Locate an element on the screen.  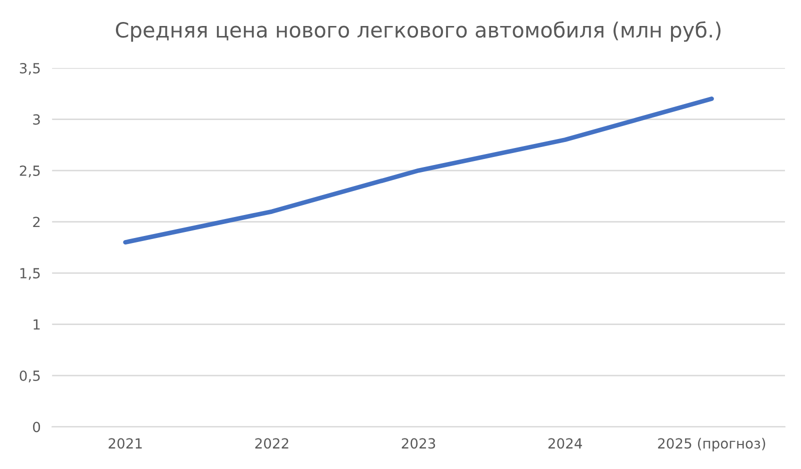
y-tick-label: 0,5 is located at coordinates (30, 376).